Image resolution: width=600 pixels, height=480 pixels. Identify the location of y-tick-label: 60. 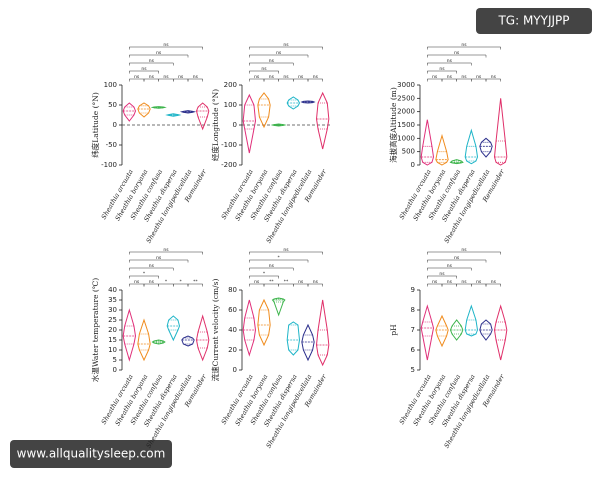
(232, 310).